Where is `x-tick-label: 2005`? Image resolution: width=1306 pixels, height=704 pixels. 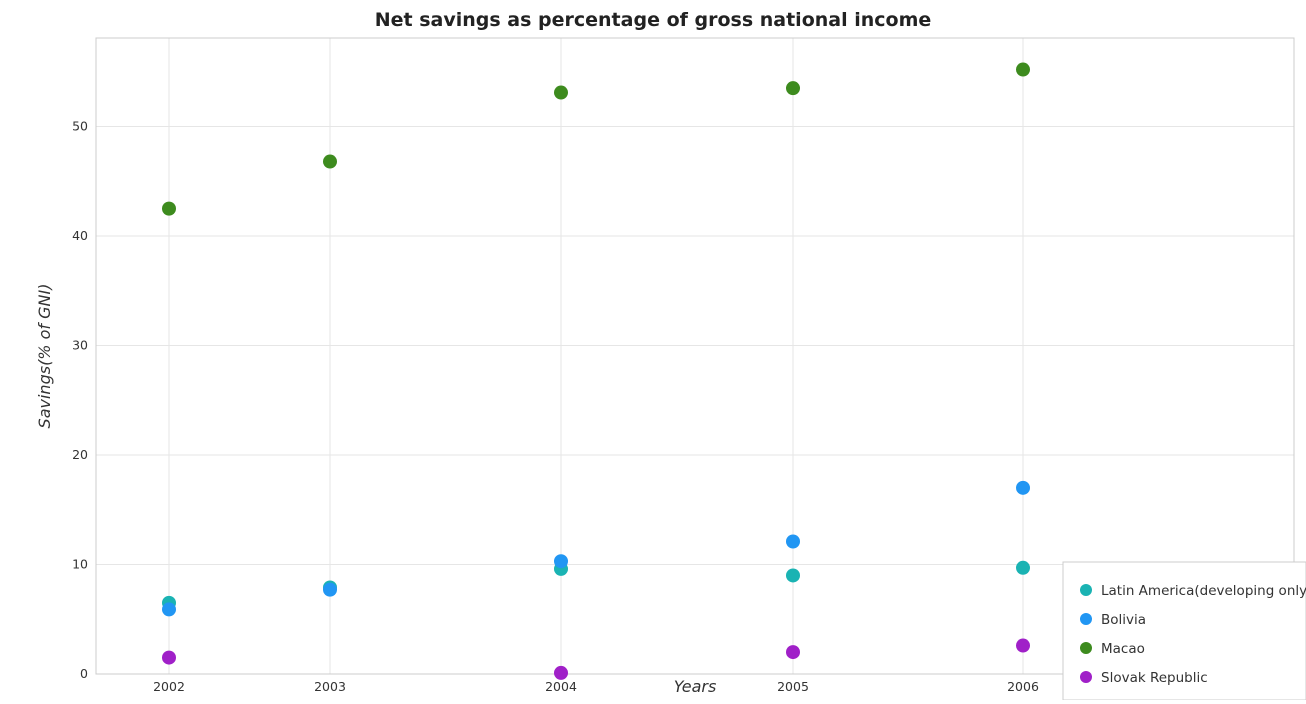 x-tick-label: 2005 is located at coordinates (793, 686).